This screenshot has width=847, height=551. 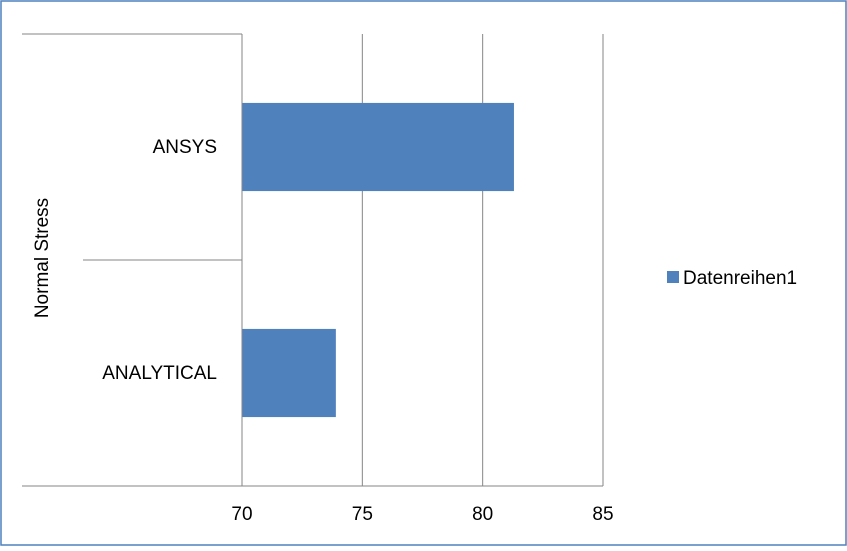 I want to click on legend-label: Datenreihen1, so click(x=740, y=278).